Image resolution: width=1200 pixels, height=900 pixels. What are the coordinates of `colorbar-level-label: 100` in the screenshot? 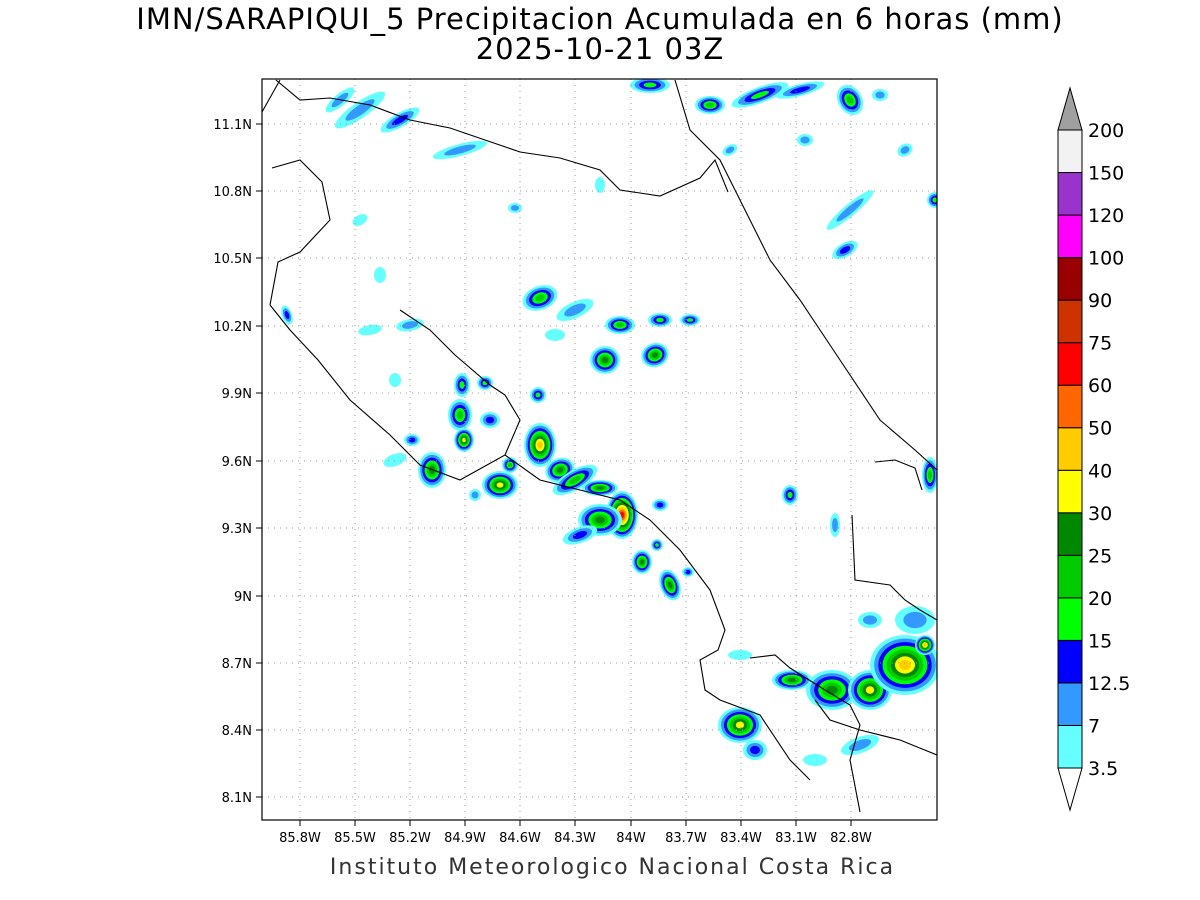 It's located at (1106, 259).